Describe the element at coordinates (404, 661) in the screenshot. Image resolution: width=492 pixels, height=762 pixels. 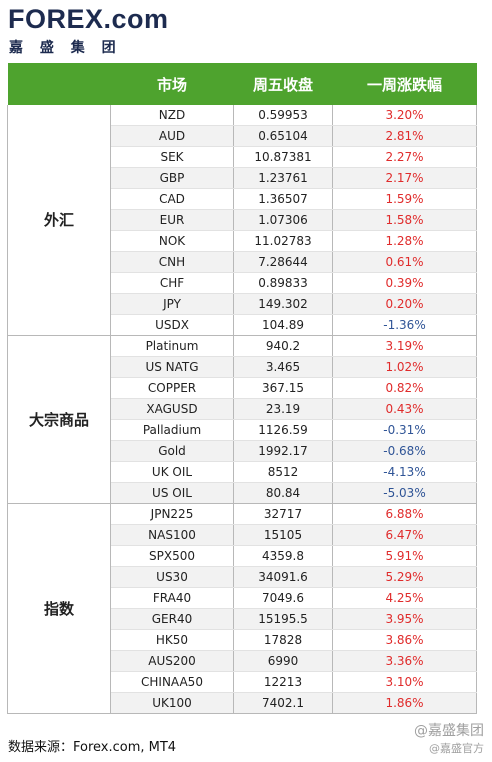
I see `change-cell: 3.36%` at that location.